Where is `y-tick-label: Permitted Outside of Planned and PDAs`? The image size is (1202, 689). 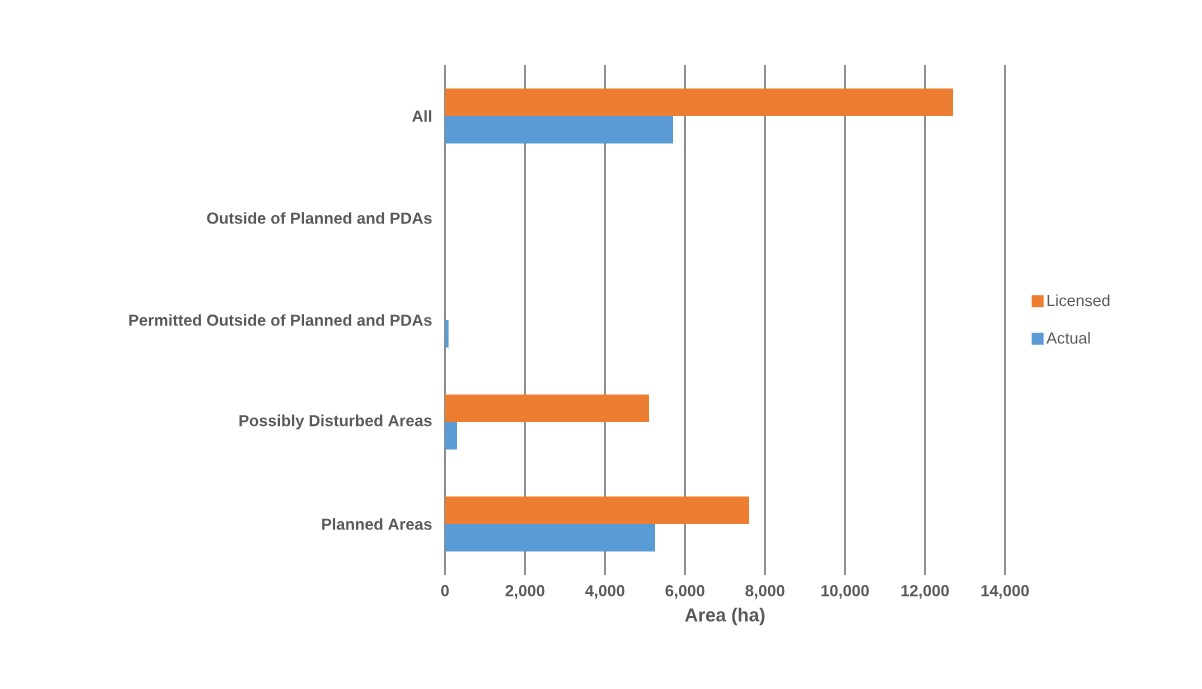
y-tick-label: Permitted Outside of Planned and PDAs is located at coordinates (280, 320).